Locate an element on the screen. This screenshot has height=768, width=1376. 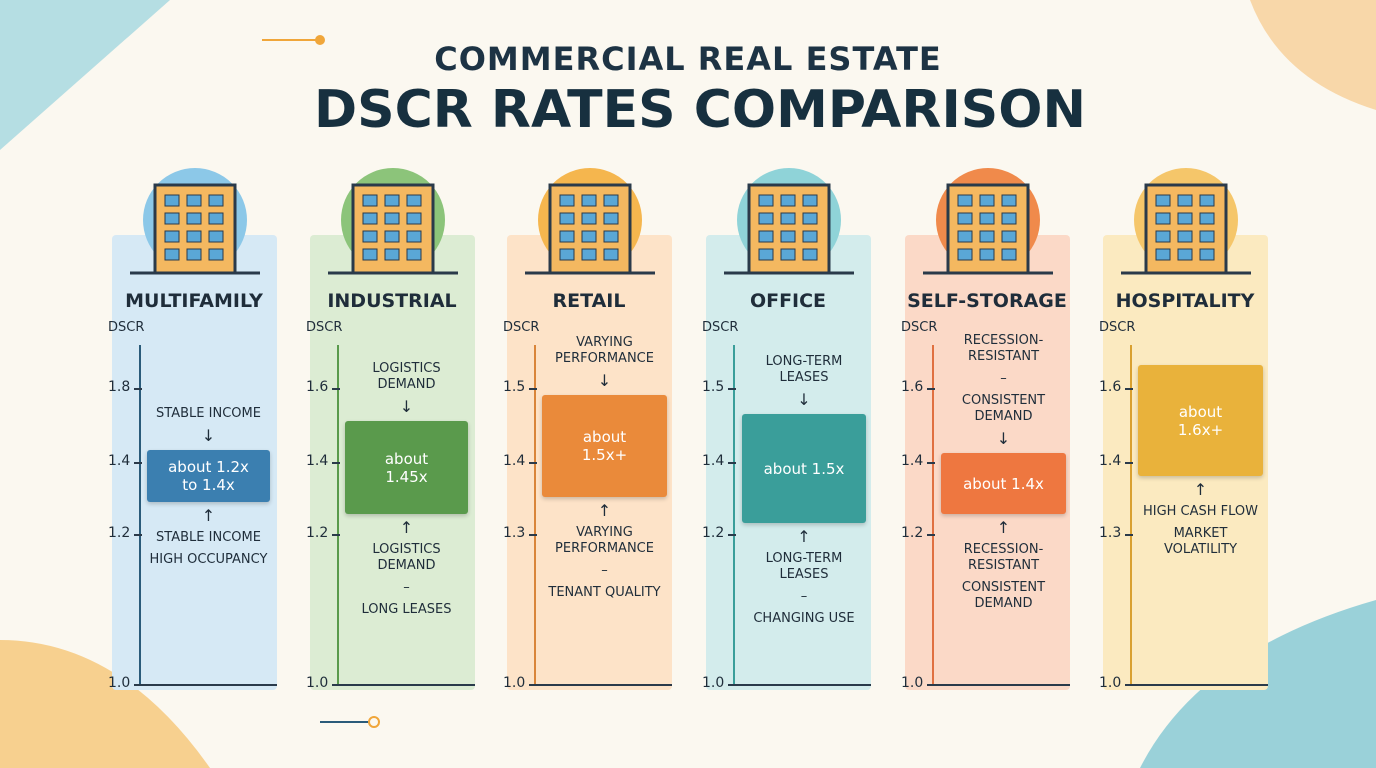
notes-above: VARYING PERFORMANCE ↓ is located at coordinates (605, 362).